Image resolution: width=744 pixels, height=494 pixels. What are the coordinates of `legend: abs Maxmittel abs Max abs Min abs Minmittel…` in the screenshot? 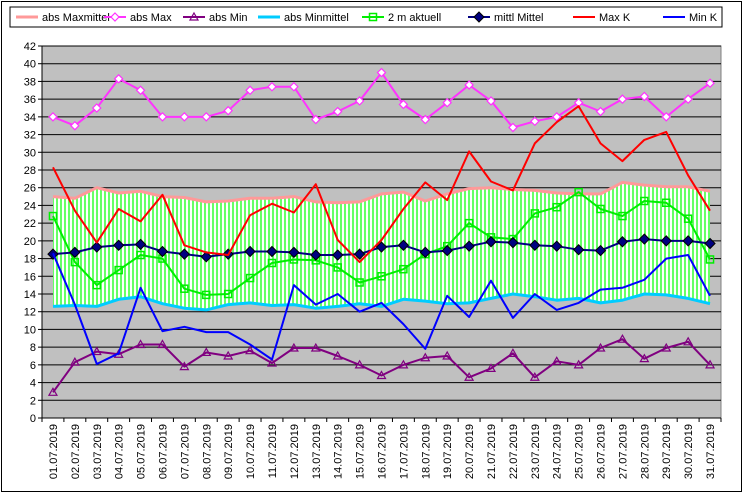 It's located at (366, 17).